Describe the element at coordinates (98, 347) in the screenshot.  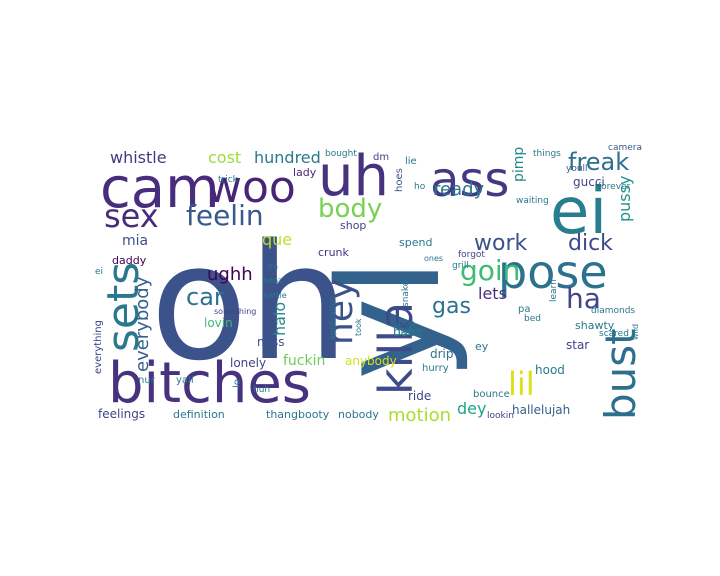
I see `cloud-word: everything` at that location.